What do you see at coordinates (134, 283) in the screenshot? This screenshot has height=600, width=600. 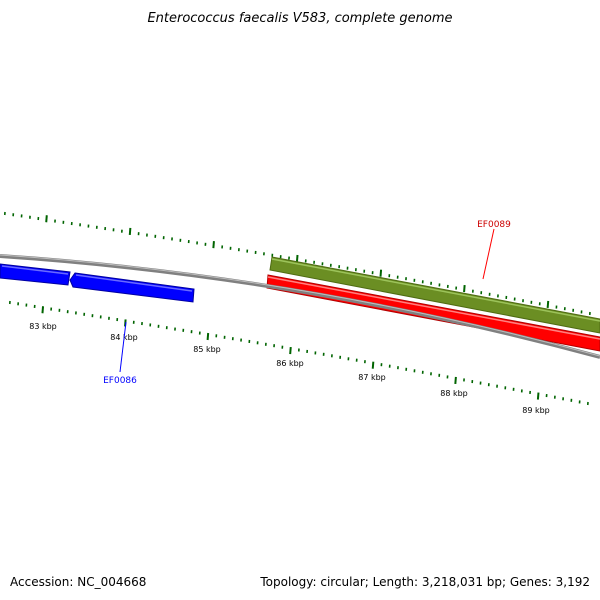 I see `gene-EF0086-highlight` at bounding box center [134, 283].